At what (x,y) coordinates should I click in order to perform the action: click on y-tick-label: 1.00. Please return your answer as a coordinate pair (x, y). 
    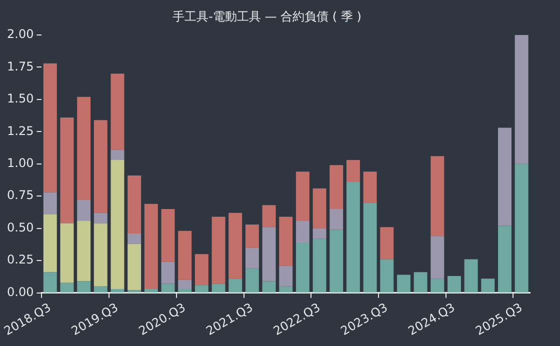
    Looking at the image, I should click on (20, 163).